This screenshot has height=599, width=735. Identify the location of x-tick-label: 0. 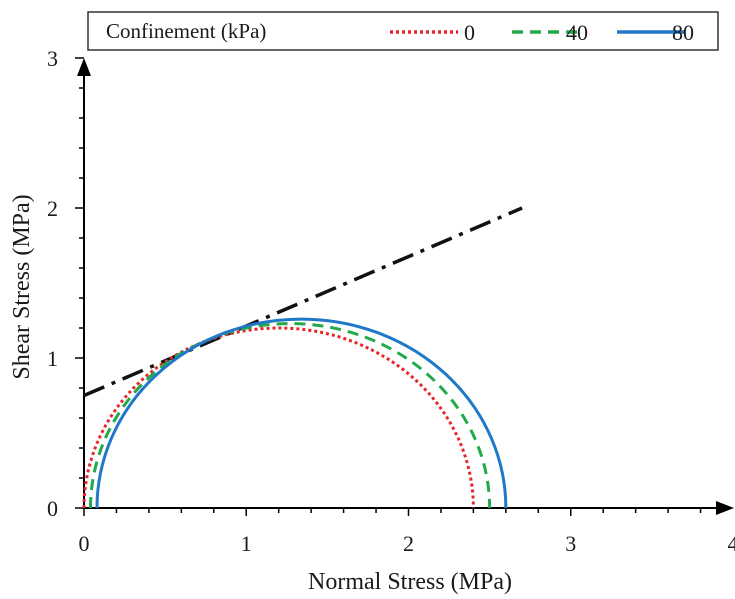
(84, 543).